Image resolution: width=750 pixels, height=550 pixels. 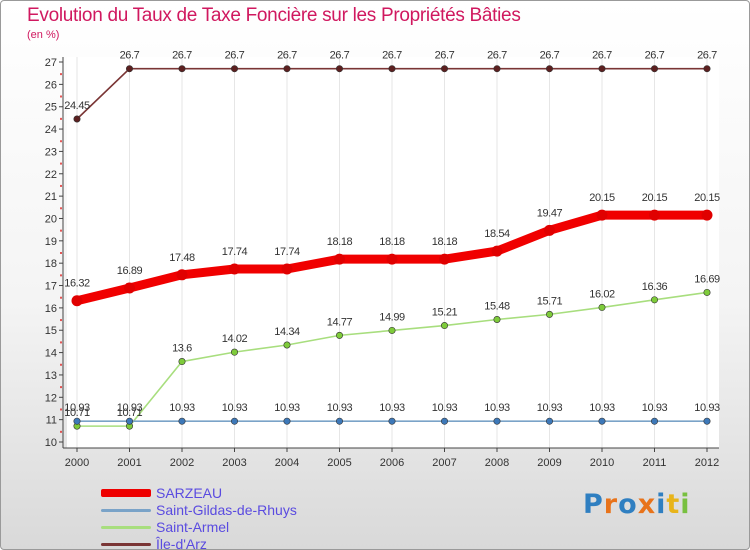 I want to click on legend-label: Saint-Gildas-de-Rhuys, so click(x=226, y=510).